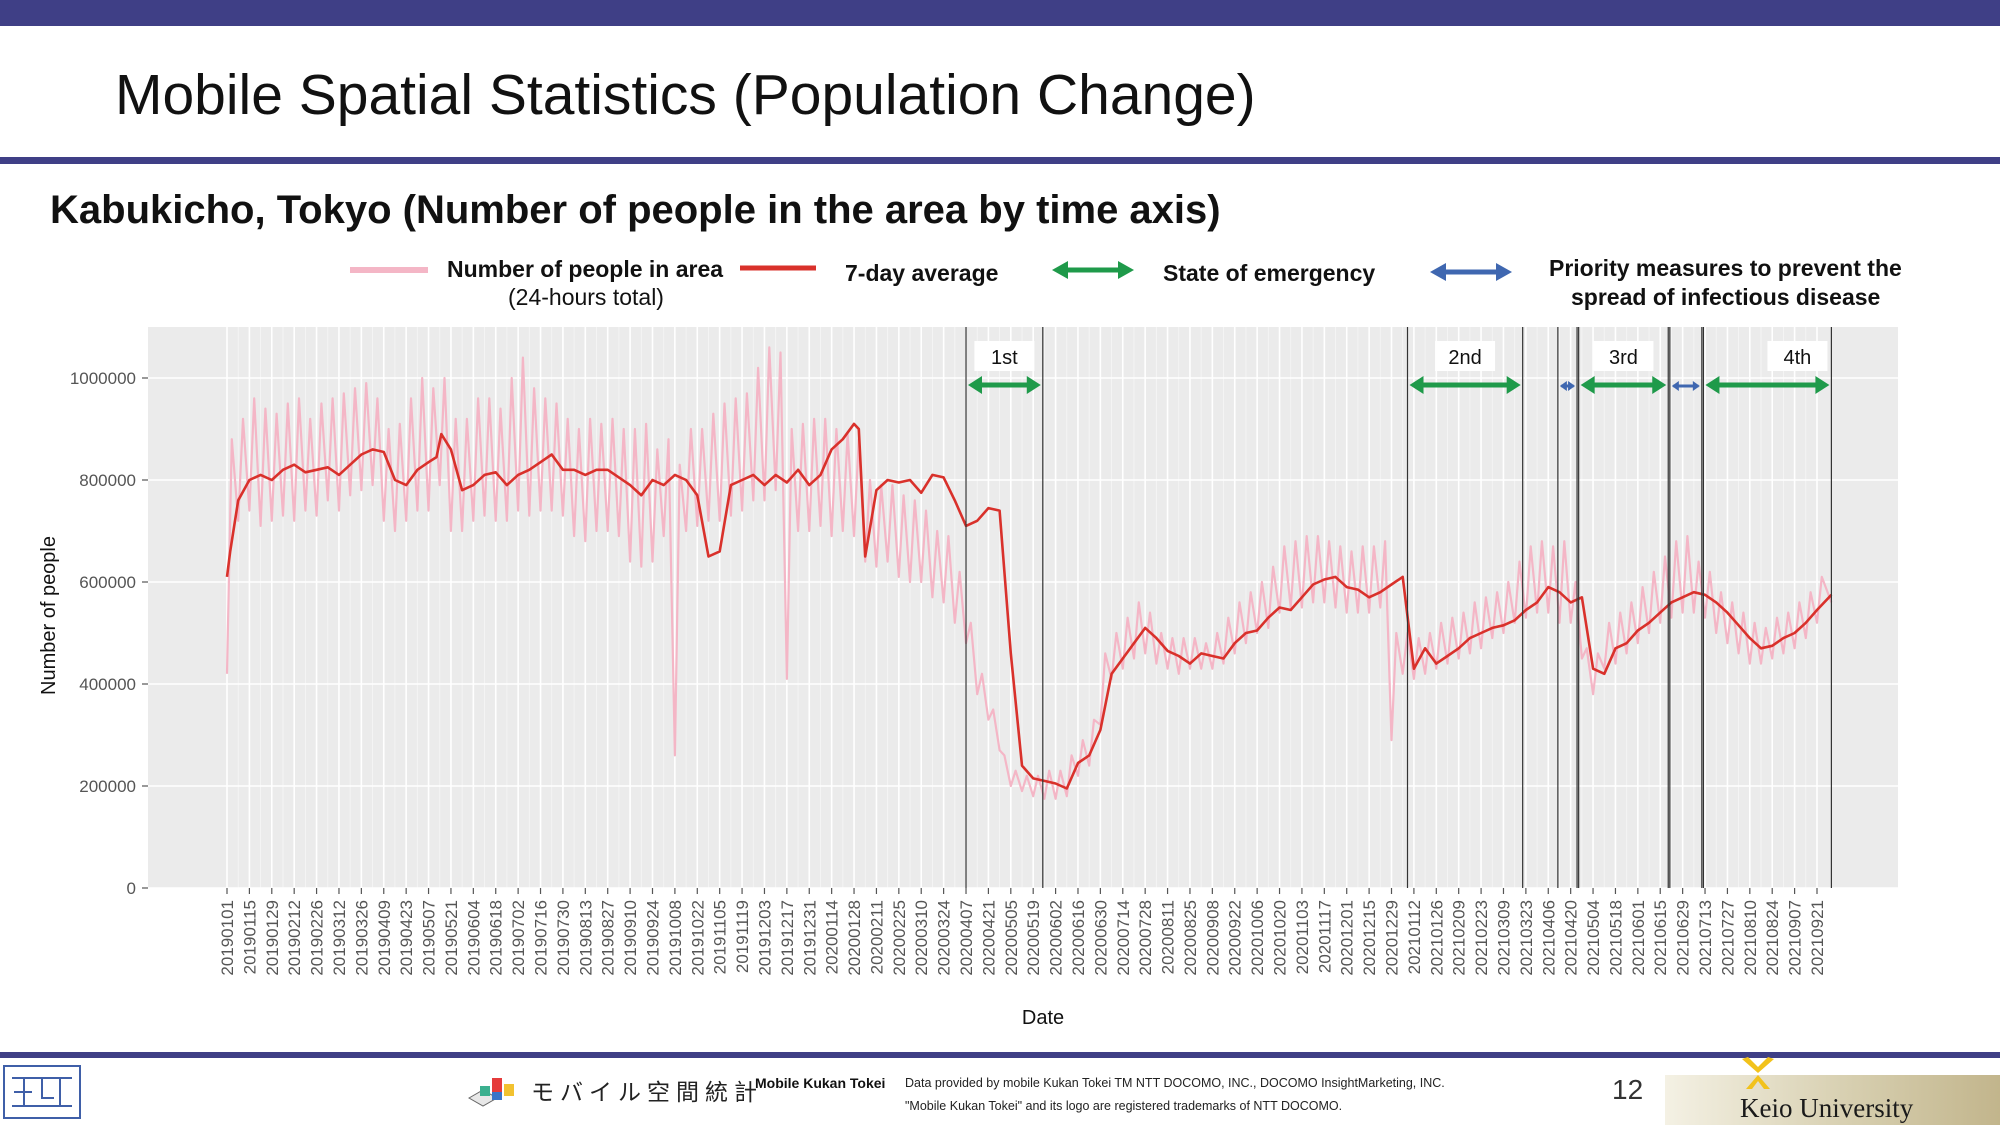 The width and height of the screenshot is (2000, 1125). I want to click on x-tick-label: 20200505, so click(1011, 938).